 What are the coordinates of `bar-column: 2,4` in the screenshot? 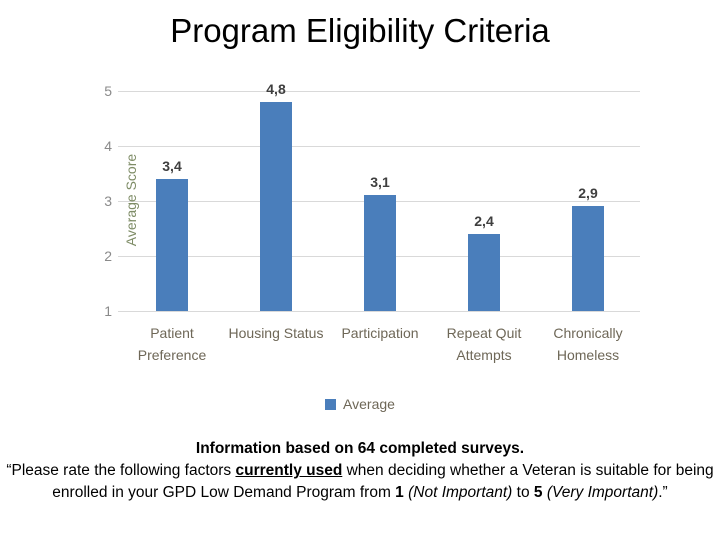 It's located at (484, 155).